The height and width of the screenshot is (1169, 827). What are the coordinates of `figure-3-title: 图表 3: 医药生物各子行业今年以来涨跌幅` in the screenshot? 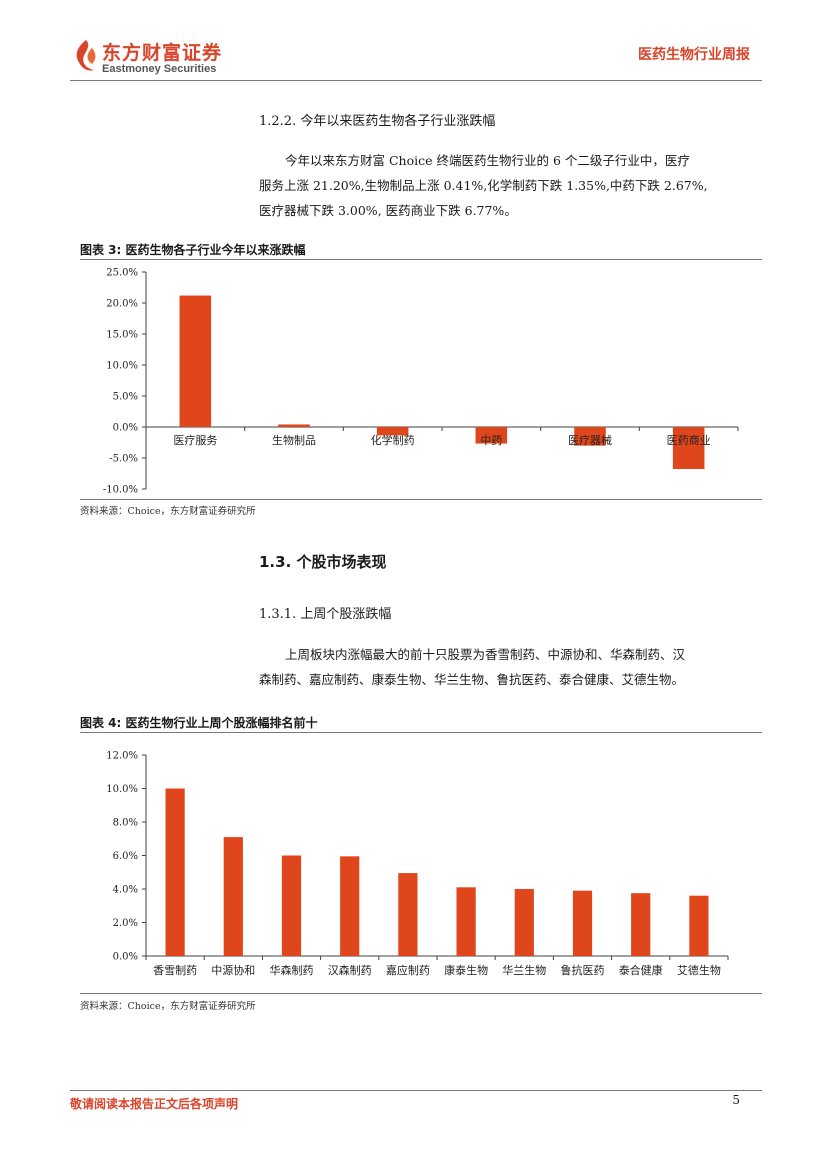 It's located at (193, 250).